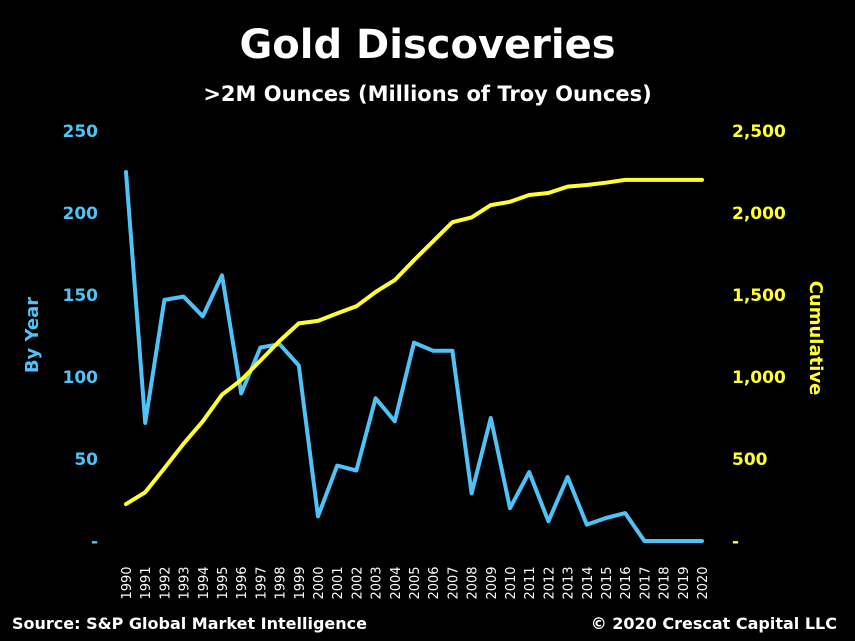 The image size is (855, 641). I want to click on x-tick-label: 2004, so click(396, 582).